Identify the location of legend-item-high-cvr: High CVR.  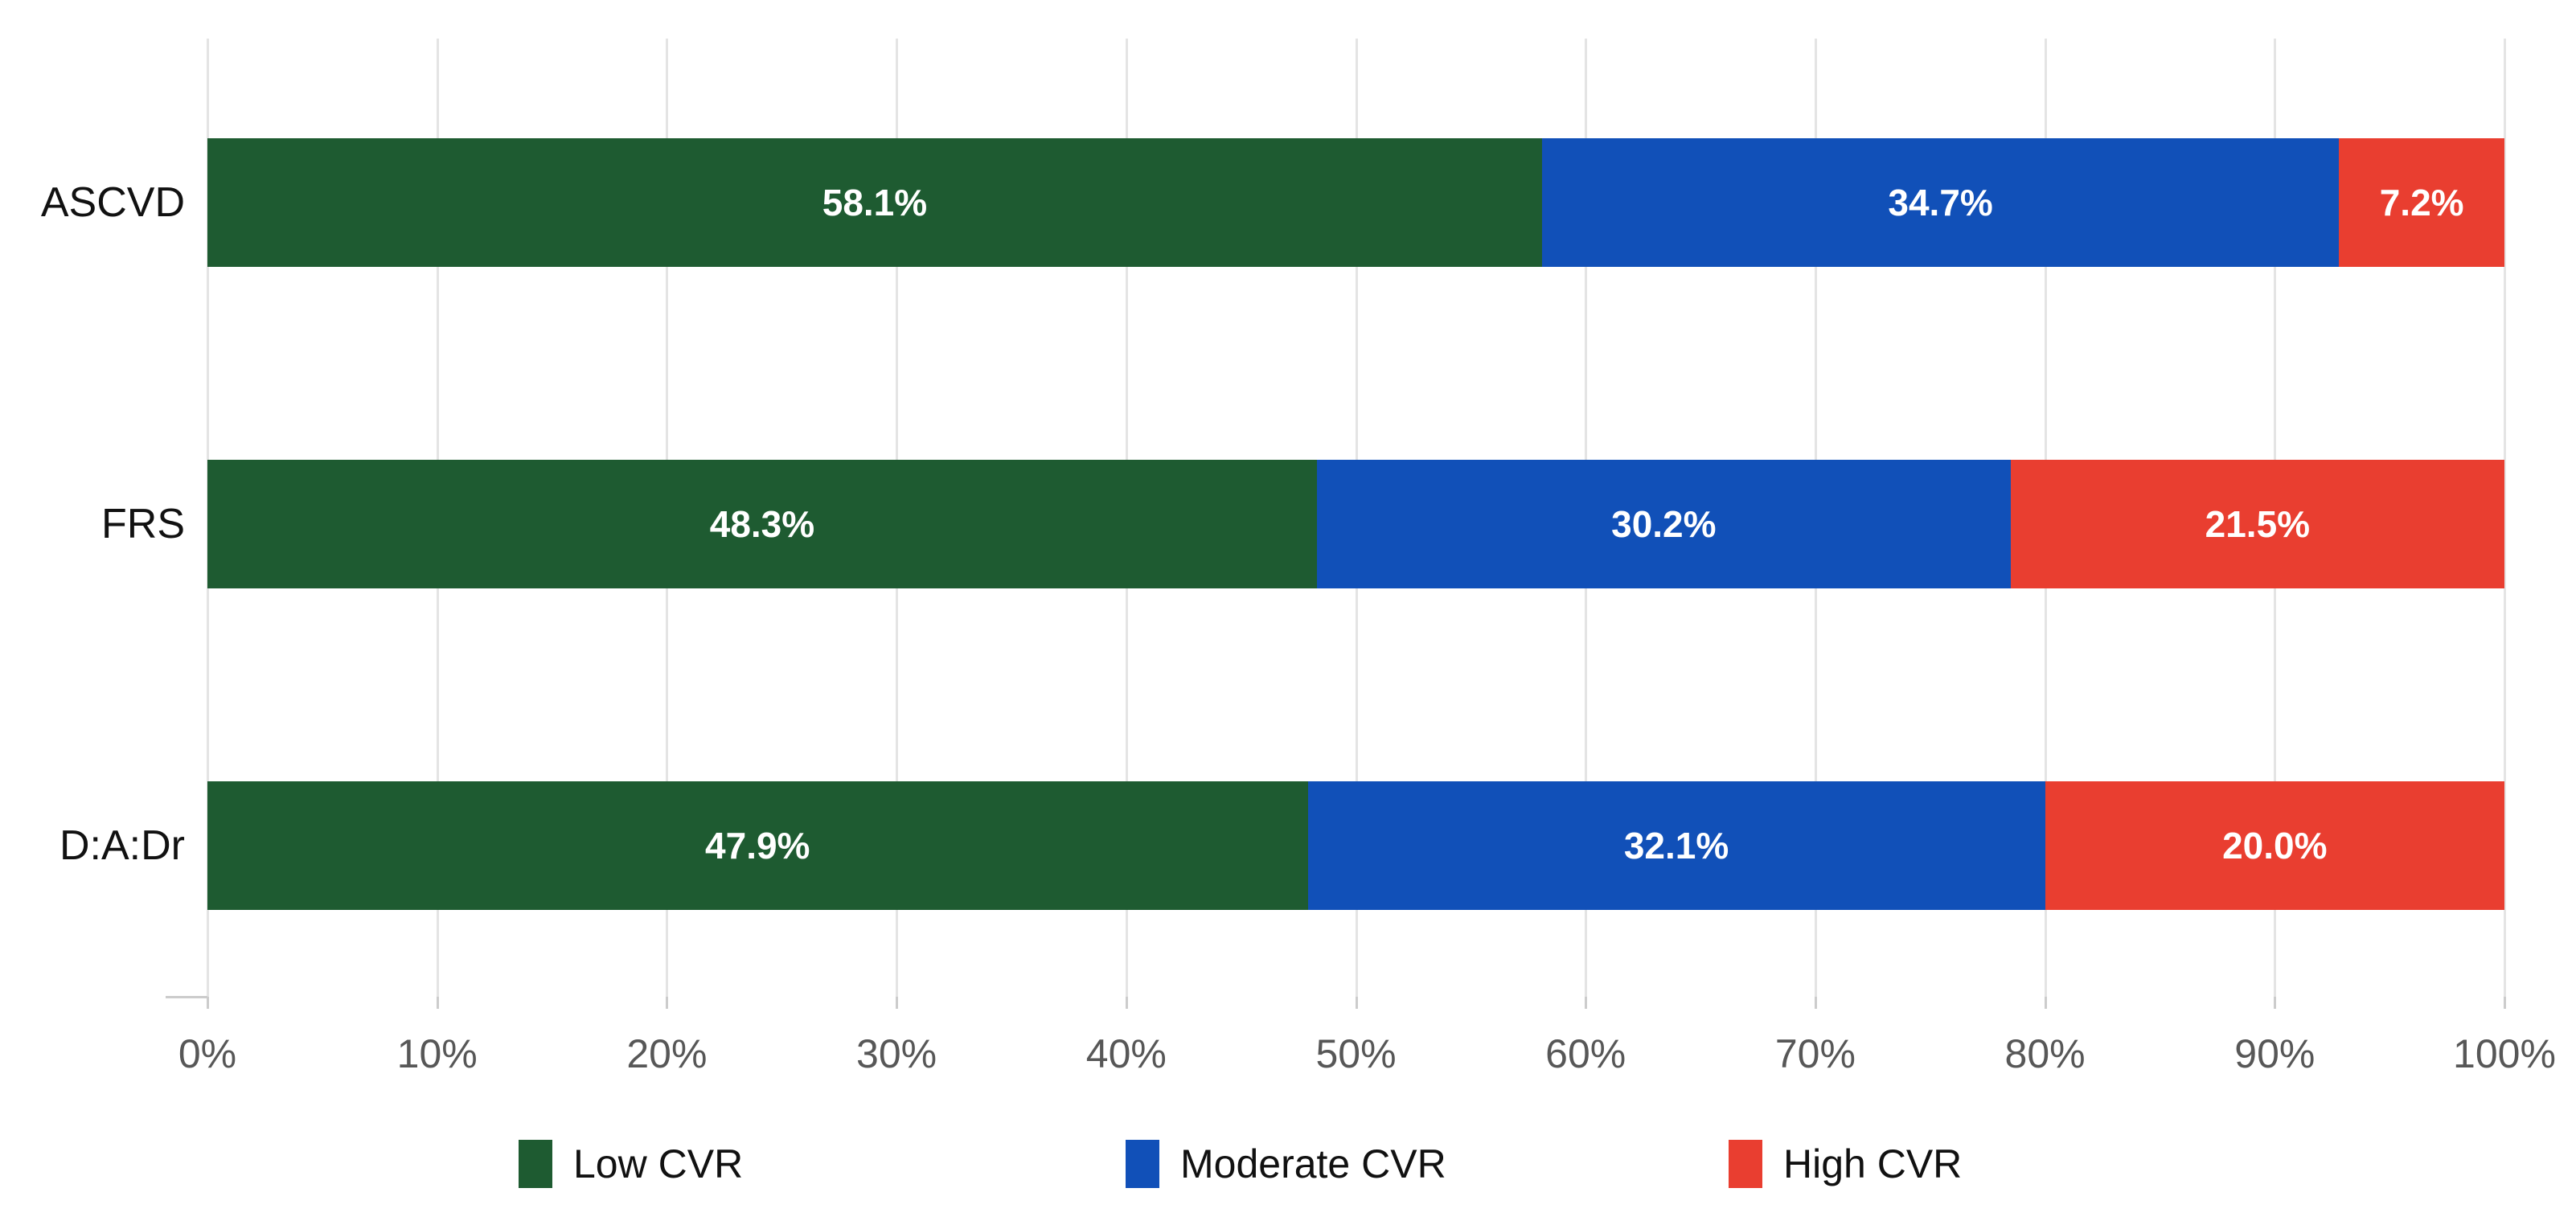
(1845, 1163).